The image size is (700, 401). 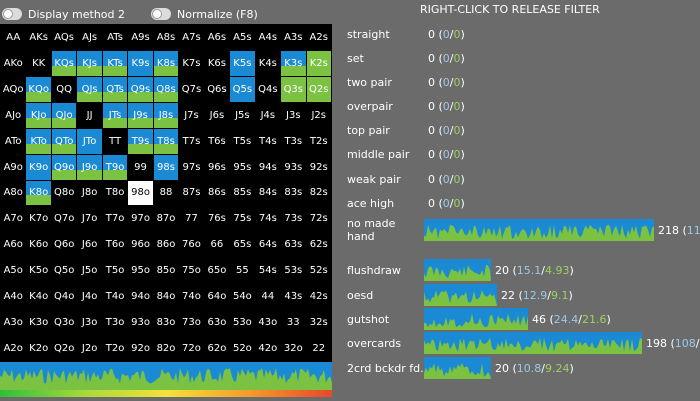 I want to click on hand-cell: 75s, so click(x=242, y=219).